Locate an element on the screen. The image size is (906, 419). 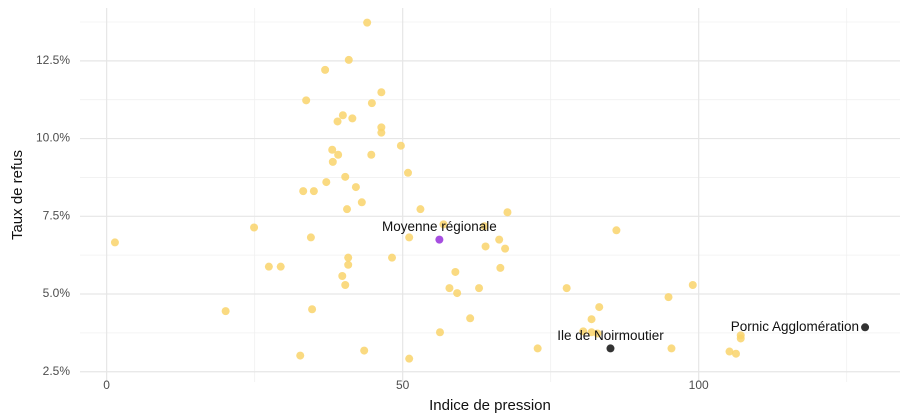
x-tick-label: 100 is located at coordinates (699, 385).